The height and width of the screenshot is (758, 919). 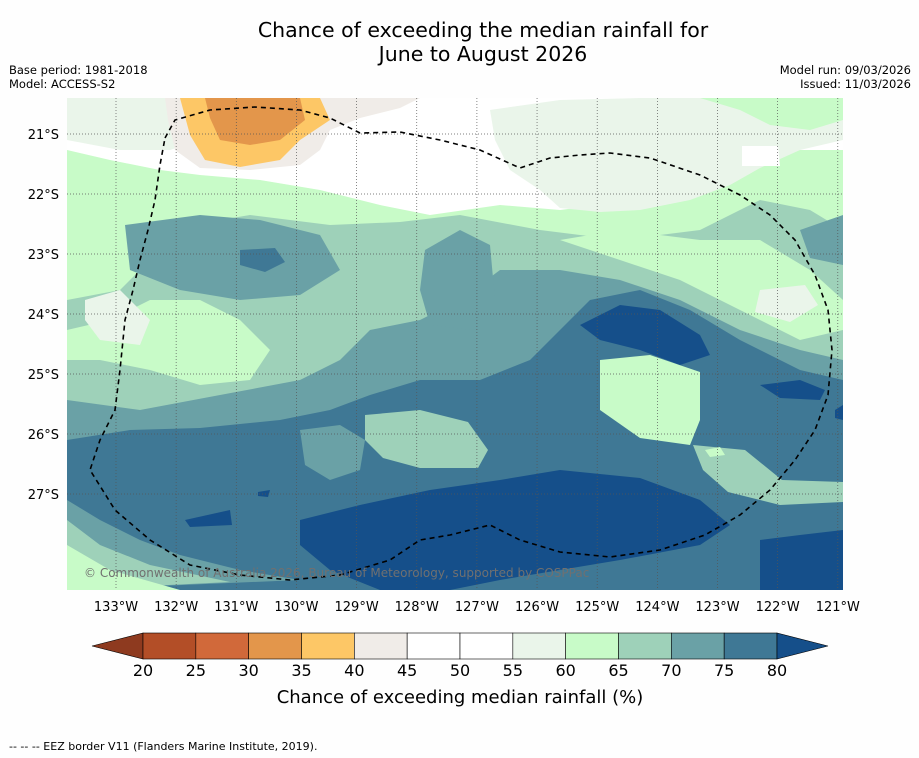 What do you see at coordinates (43, 435) in the screenshot?
I see `latitude-label: 26°S` at bounding box center [43, 435].